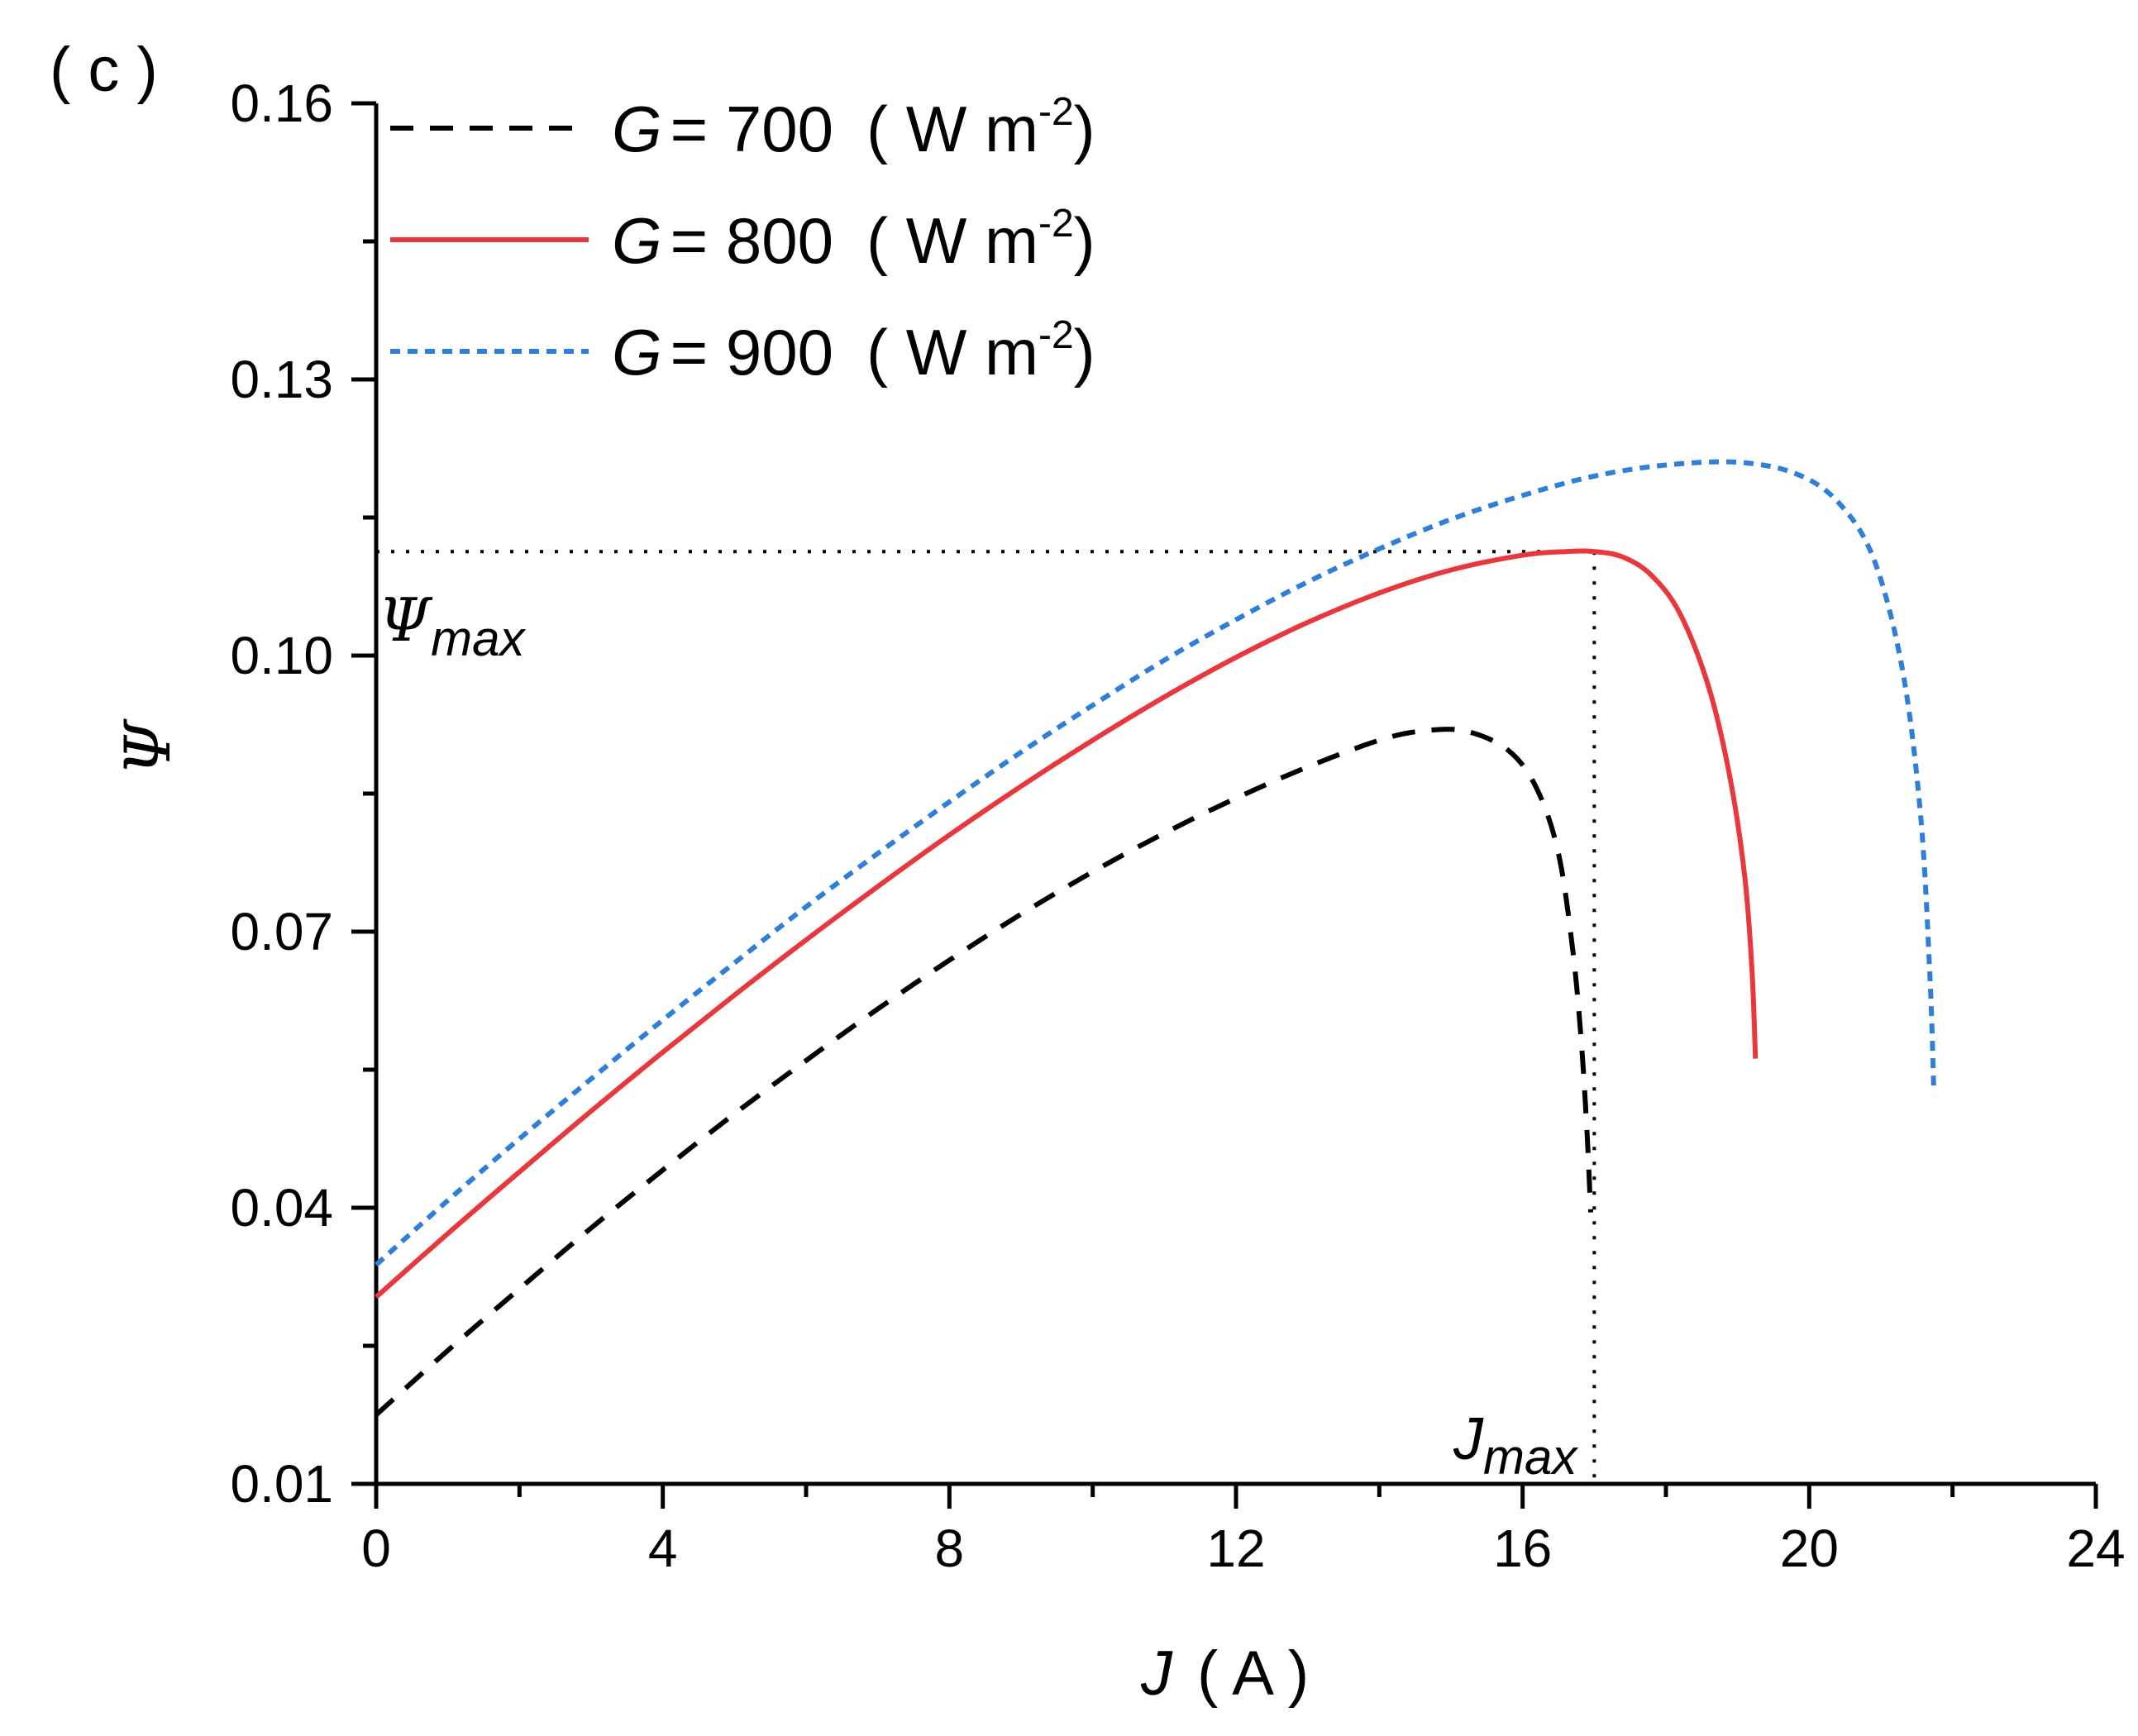  What do you see at coordinates (104, 70) in the screenshot?
I see `panel-label: ( c )` at bounding box center [104, 70].